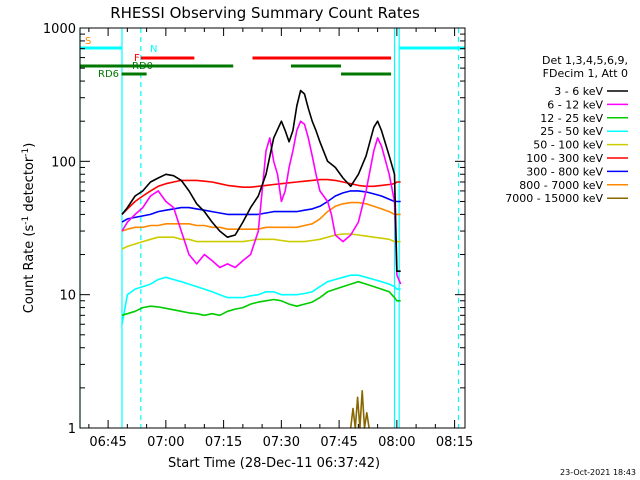  Describe the element at coordinates (72, 429) in the screenshot. I see `y-tick-label-0: 1` at that location.